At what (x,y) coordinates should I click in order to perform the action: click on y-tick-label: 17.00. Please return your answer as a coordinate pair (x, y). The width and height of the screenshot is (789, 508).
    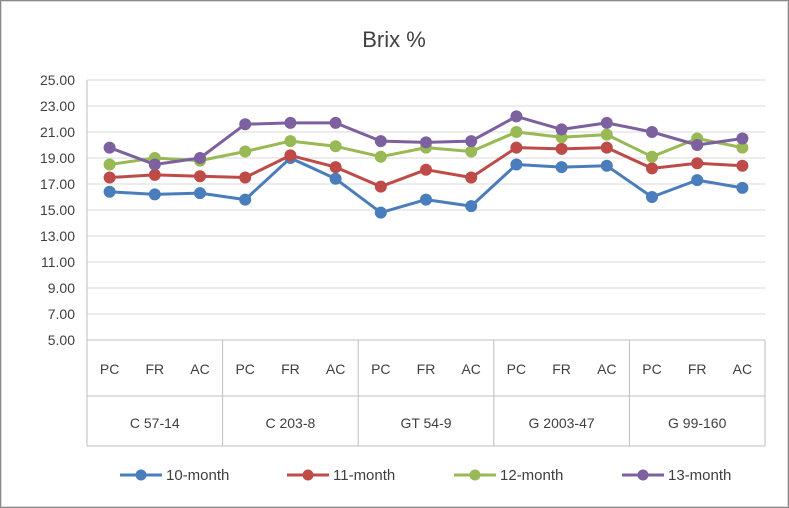
    Looking at the image, I should click on (57, 184).